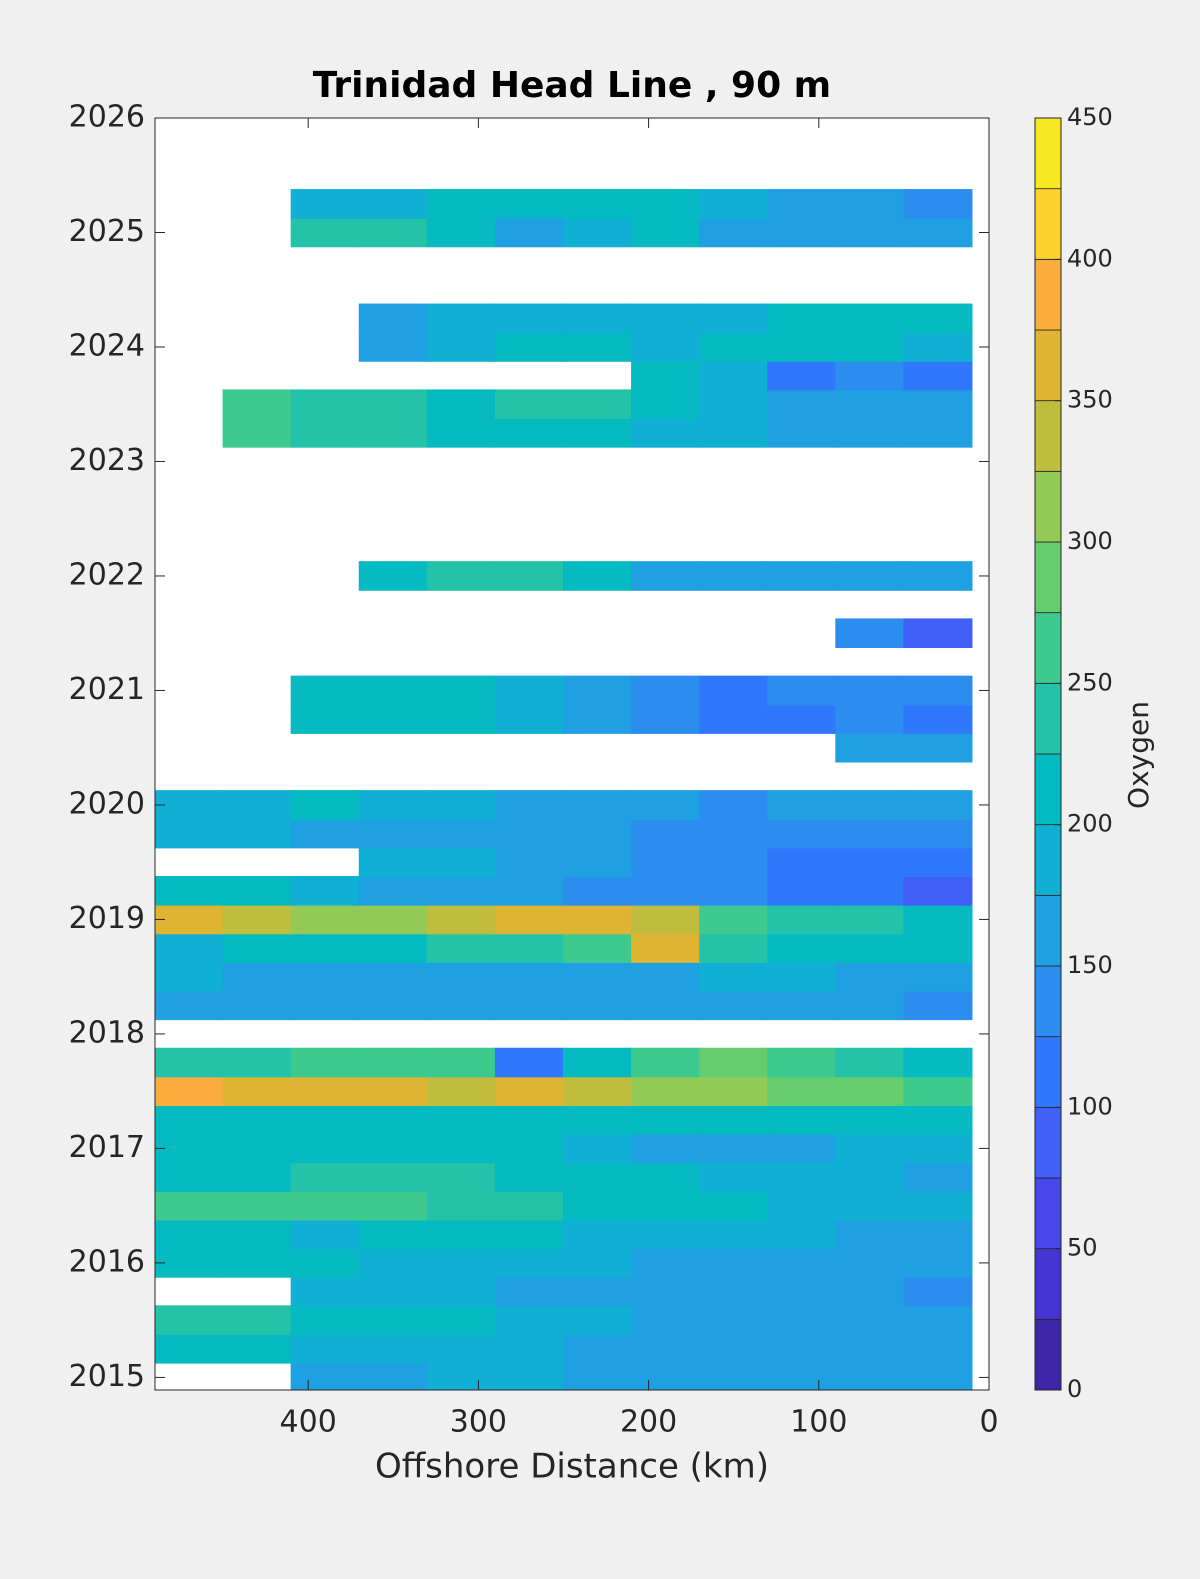 Image resolution: width=1200 pixels, height=1579 pixels. What do you see at coordinates (1090, 965) in the screenshot?
I see `colorbar-tick-label: 150` at bounding box center [1090, 965].